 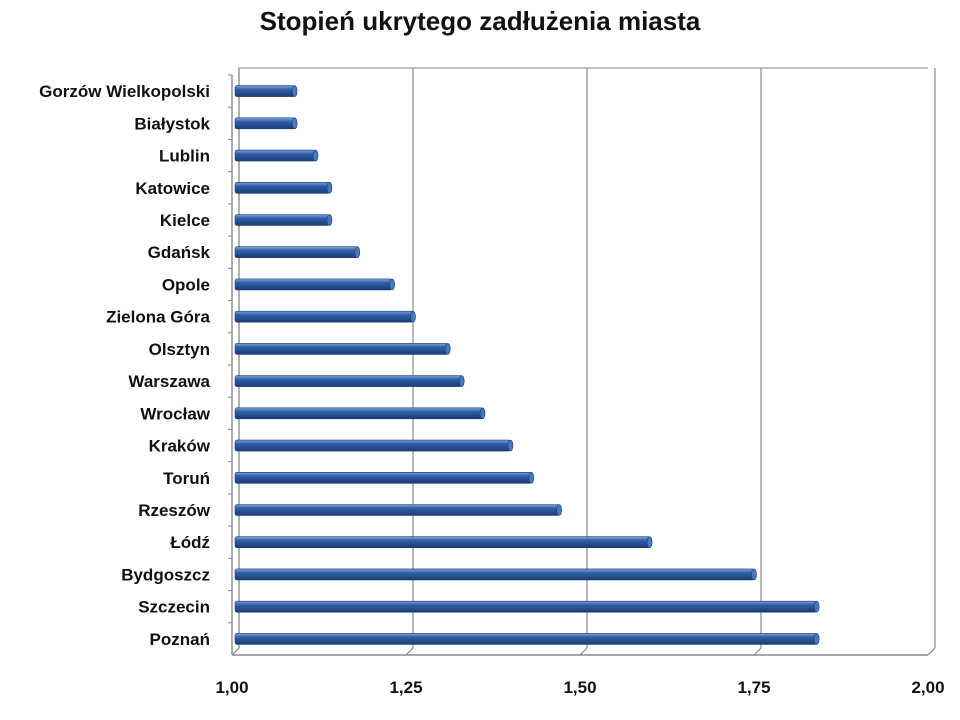 What do you see at coordinates (165, 574) in the screenshot?
I see `category-label: Bydgoszcz` at bounding box center [165, 574].